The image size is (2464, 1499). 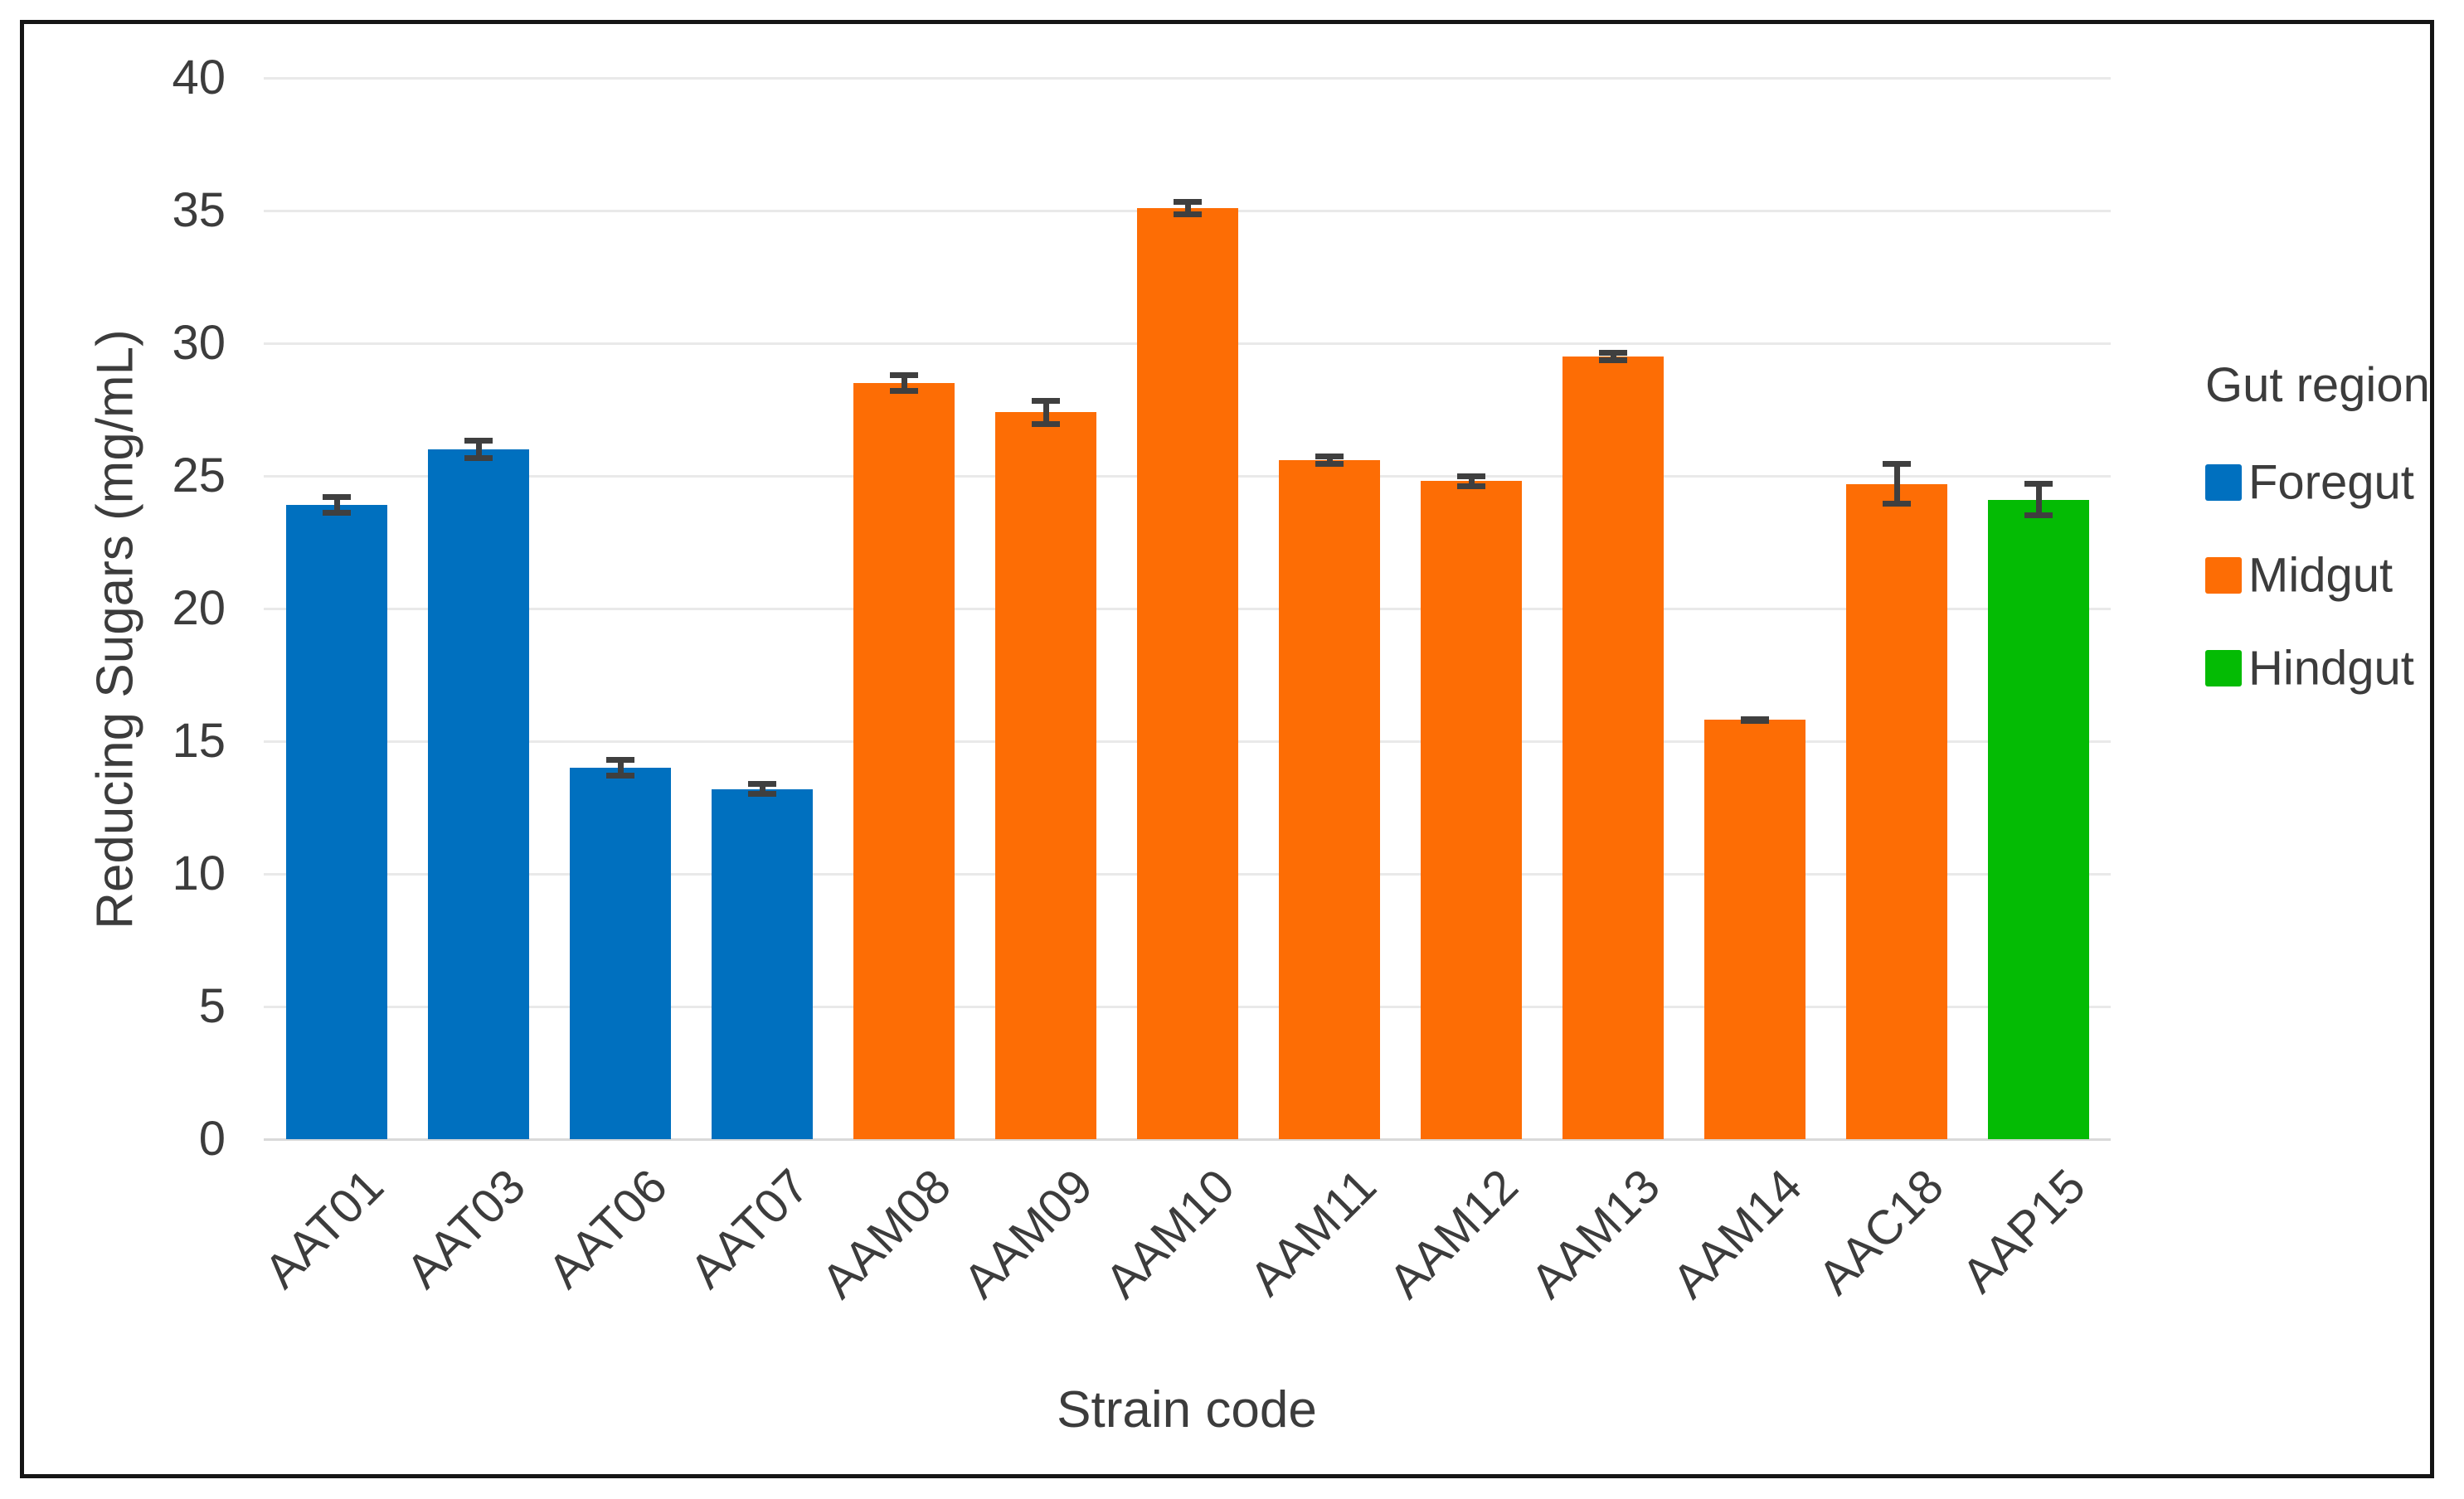 I want to click on legend-label: Midgut, so click(x=2321, y=575).